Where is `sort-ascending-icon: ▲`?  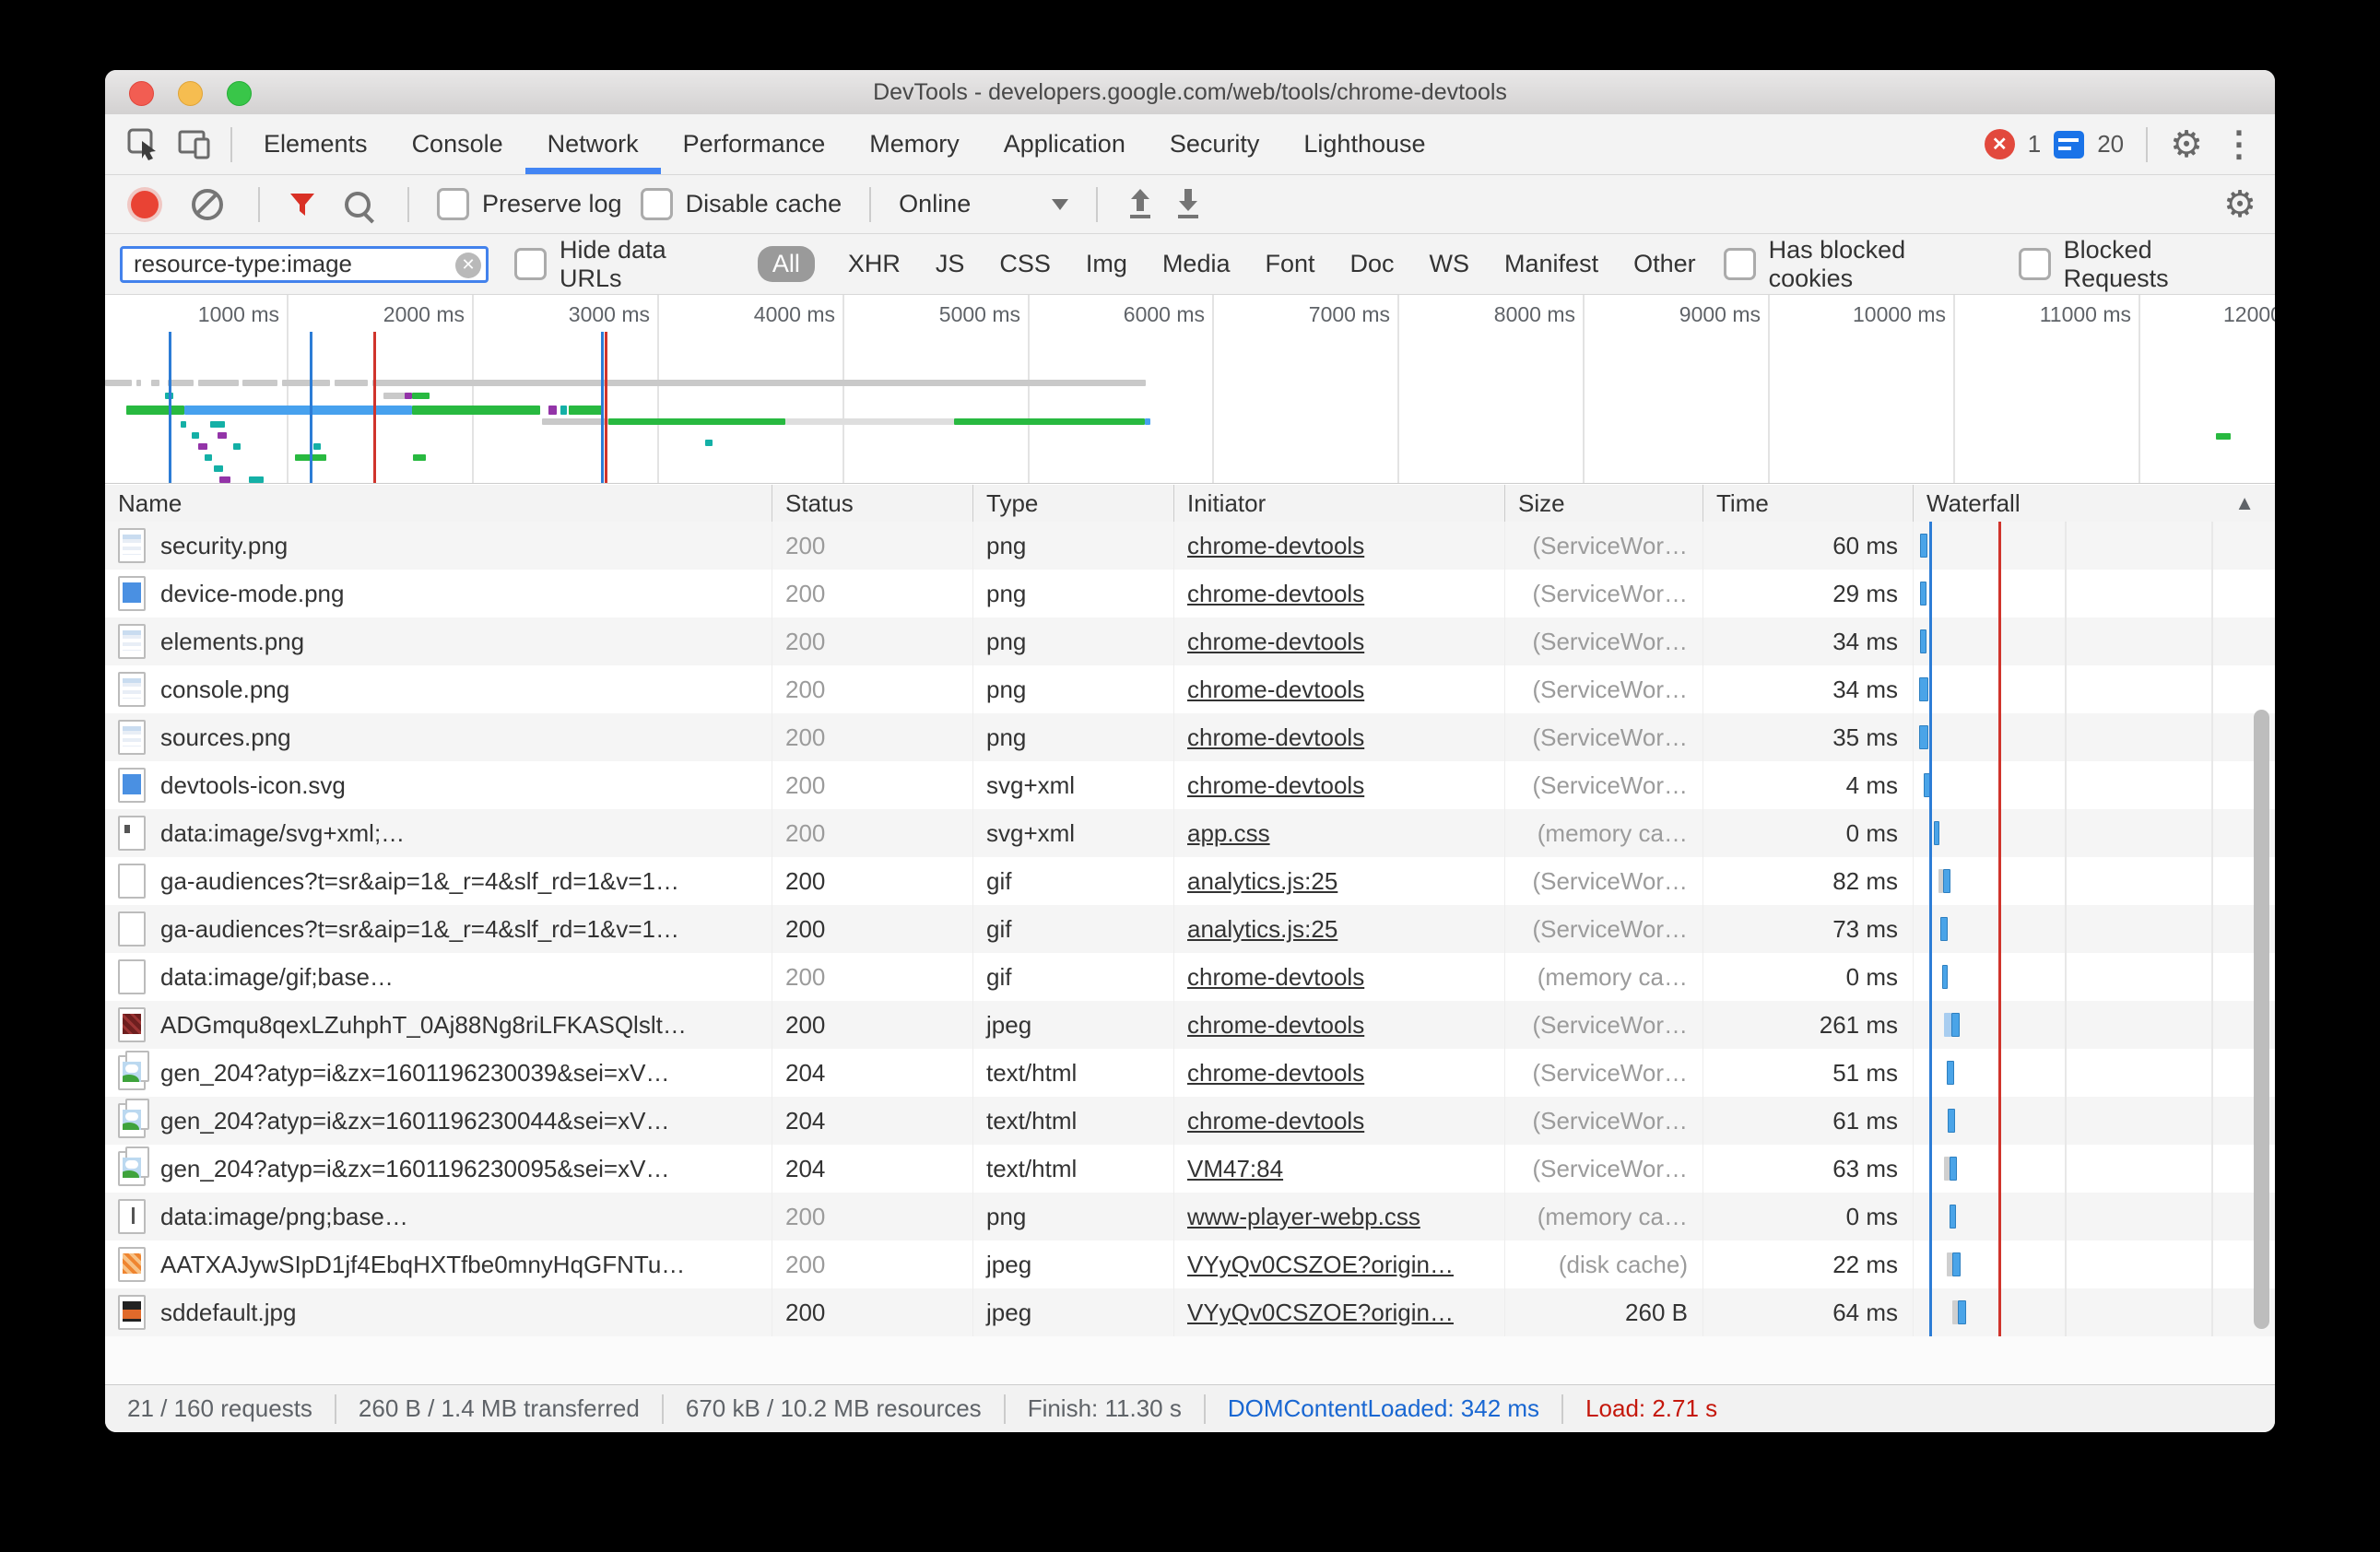 sort-ascending-icon: ▲ is located at coordinates (2244, 502).